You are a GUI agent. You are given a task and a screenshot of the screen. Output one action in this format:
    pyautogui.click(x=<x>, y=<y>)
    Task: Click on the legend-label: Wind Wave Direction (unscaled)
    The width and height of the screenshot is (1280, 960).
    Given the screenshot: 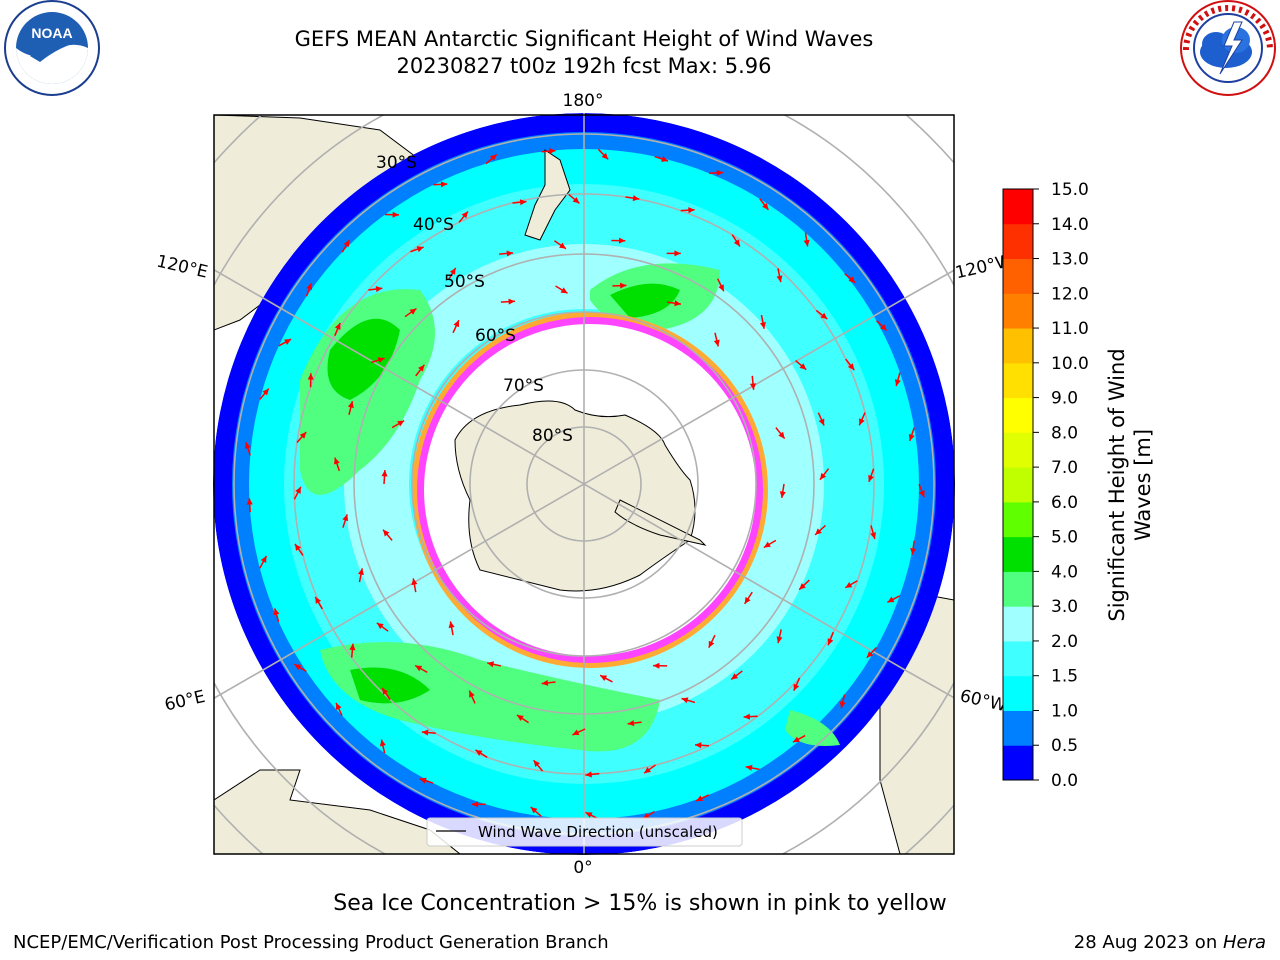 What is the action you would take?
    pyautogui.click(x=598, y=832)
    